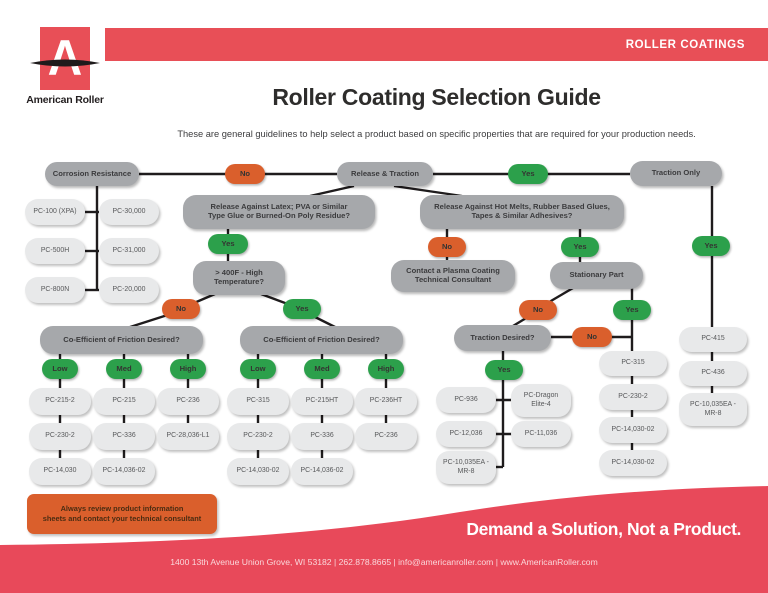 The image size is (768, 593). What do you see at coordinates (385, 174) in the screenshot?
I see `q-release-and-traction: Release & Traction` at bounding box center [385, 174].